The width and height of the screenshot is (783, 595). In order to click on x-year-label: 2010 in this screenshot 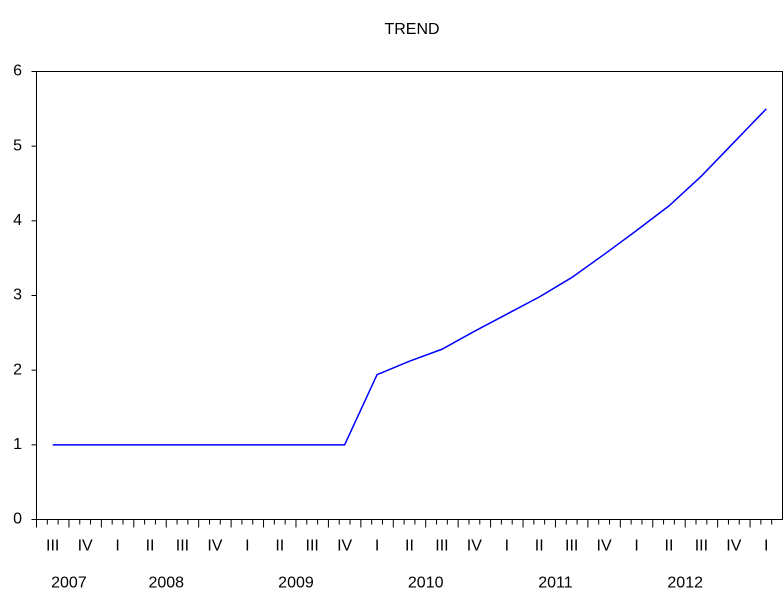, I will do `click(426, 583)`.